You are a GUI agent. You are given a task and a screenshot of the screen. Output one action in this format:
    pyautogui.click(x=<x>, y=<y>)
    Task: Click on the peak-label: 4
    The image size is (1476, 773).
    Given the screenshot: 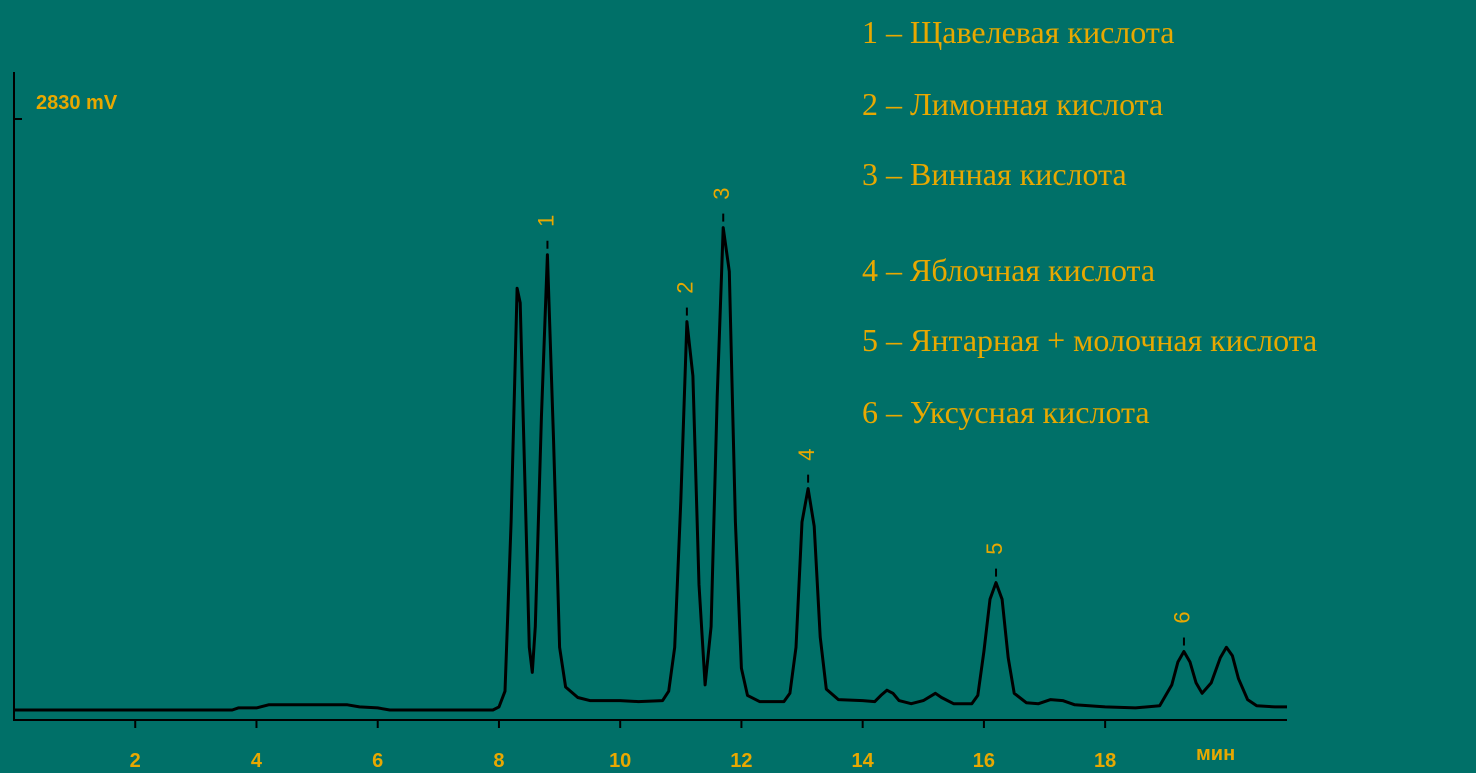 What is the action you would take?
    pyautogui.click(x=806, y=455)
    